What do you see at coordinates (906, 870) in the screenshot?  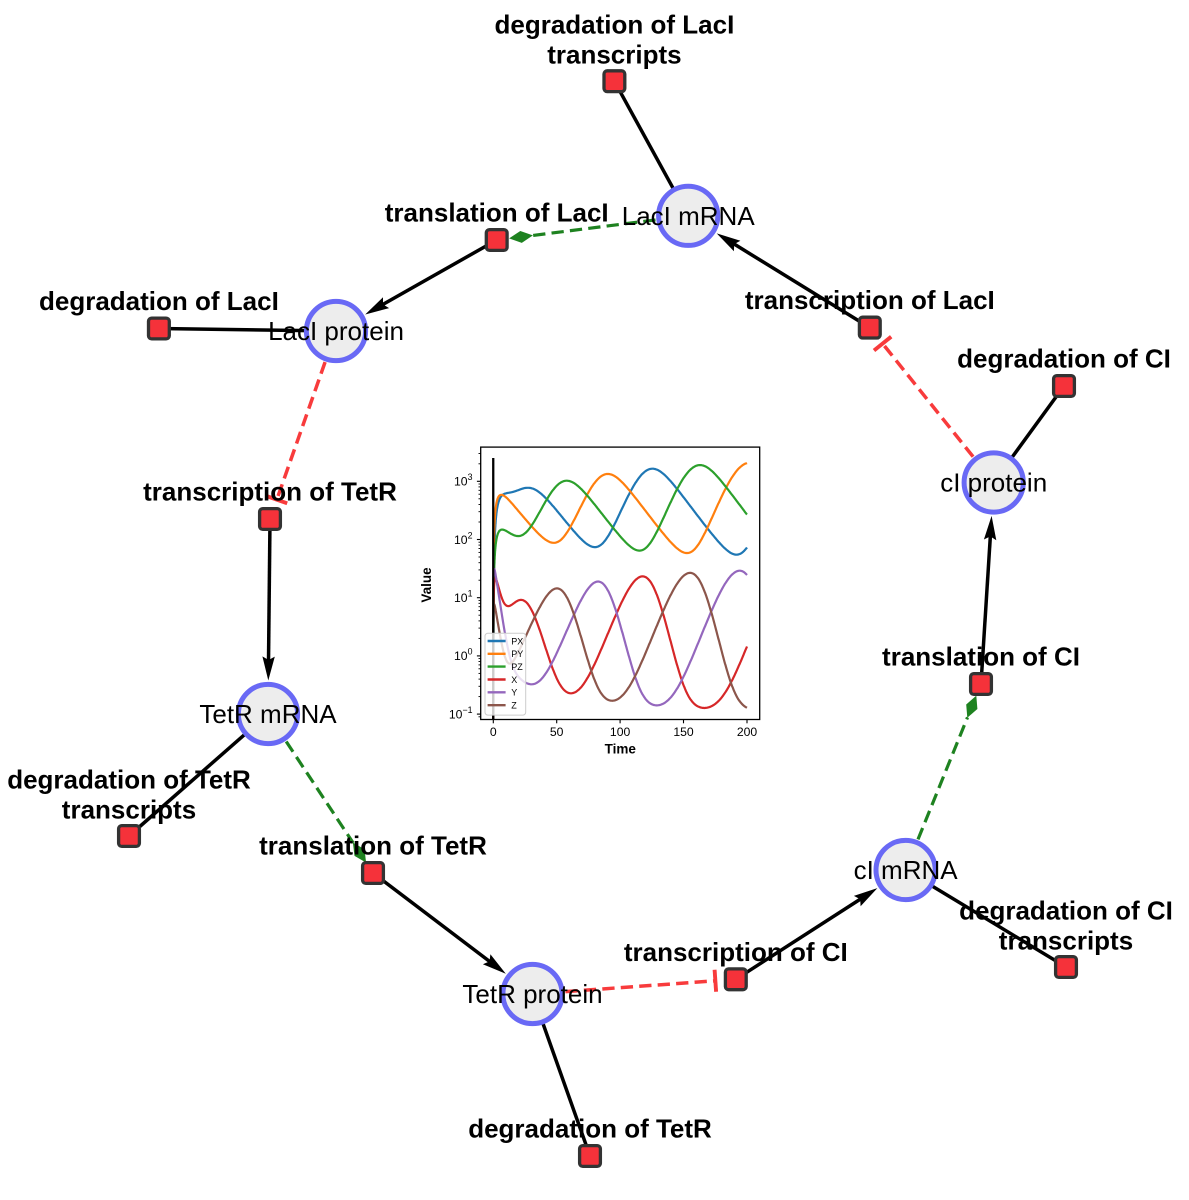 I see `svg-text: cI mRNA` at bounding box center [906, 870].